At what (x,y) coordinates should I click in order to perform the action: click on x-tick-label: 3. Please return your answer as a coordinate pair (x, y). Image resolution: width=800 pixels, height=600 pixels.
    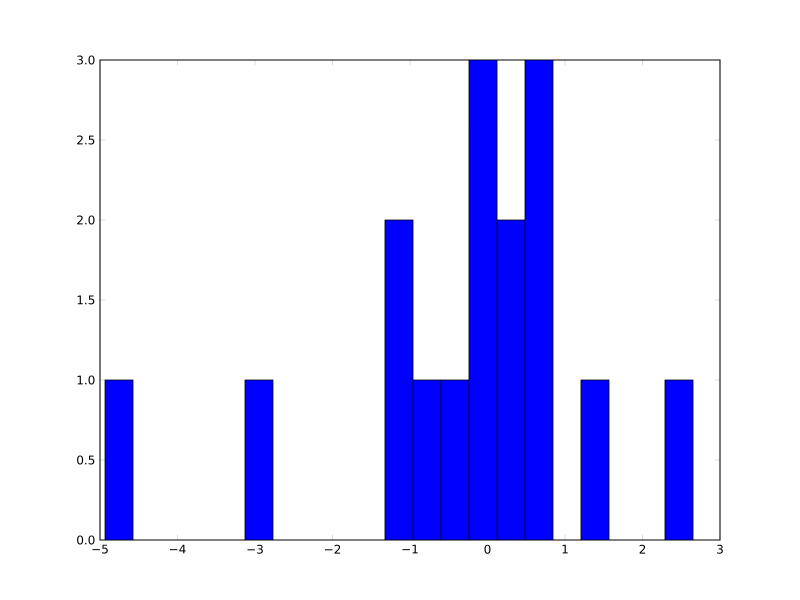
    Looking at the image, I should click on (720, 549).